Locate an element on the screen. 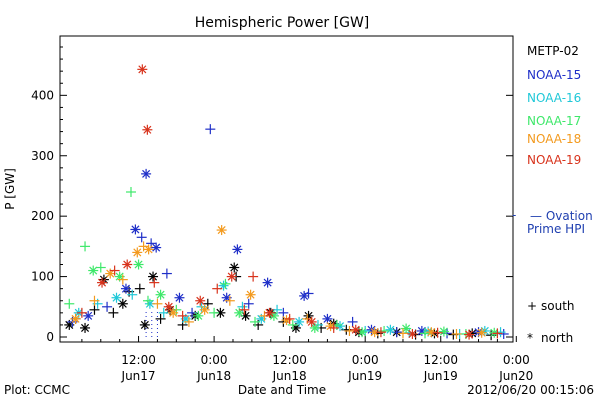  x-axis-label: Date and Time is located at coordinates (282, 390).